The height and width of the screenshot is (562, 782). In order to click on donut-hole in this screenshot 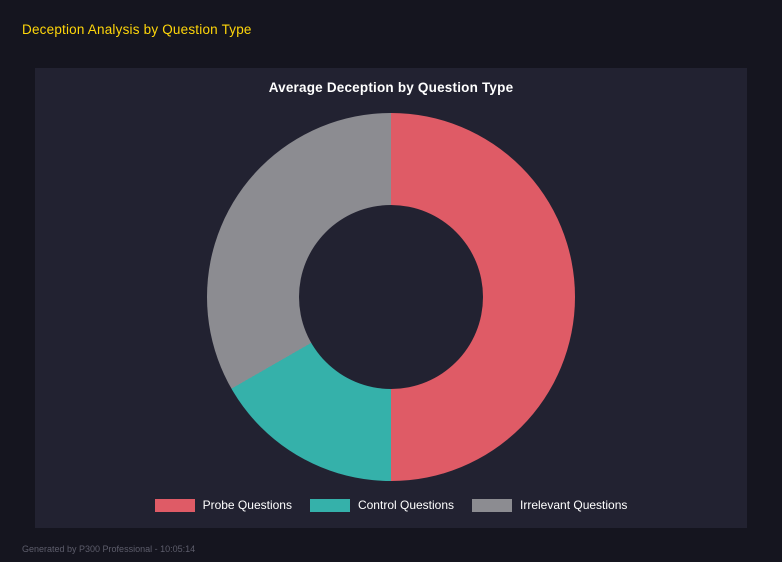, I will do `click(391, 296)`.